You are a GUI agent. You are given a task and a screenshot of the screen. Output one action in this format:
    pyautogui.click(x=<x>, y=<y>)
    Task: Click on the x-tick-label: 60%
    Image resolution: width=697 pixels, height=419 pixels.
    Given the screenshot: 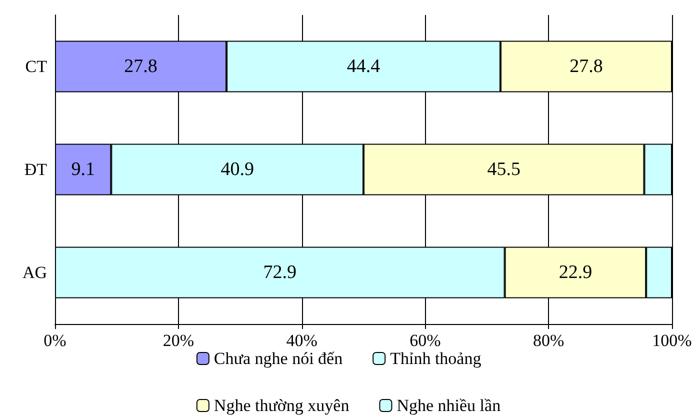 What is the action you would take?
    pyautogui.click(x=425, y=340)
    